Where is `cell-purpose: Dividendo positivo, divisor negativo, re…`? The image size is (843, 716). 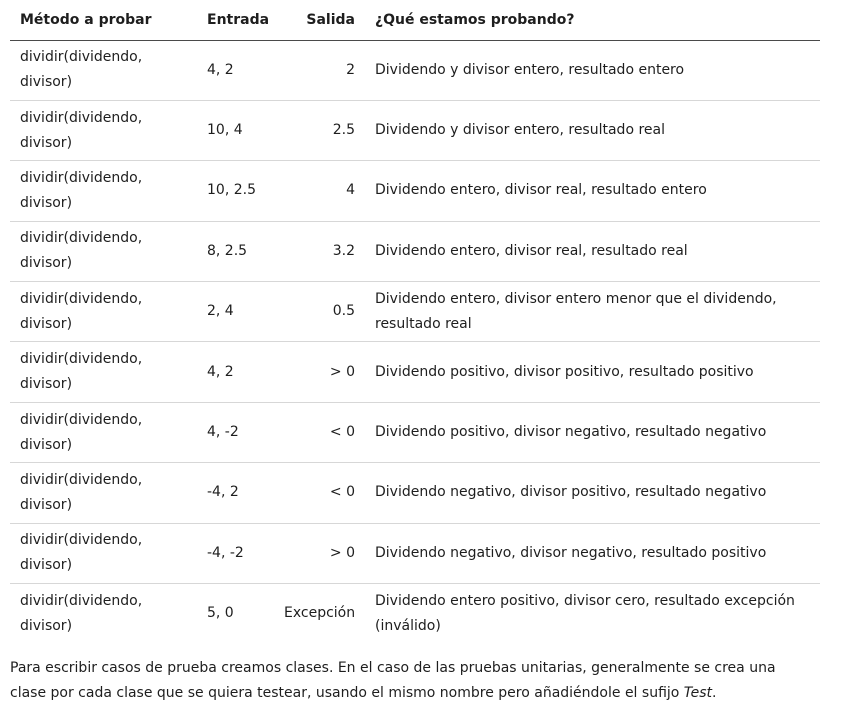 cell-purpose: Dividendo positivo, divisor negativo, re… is located at coordinates (592, 433).